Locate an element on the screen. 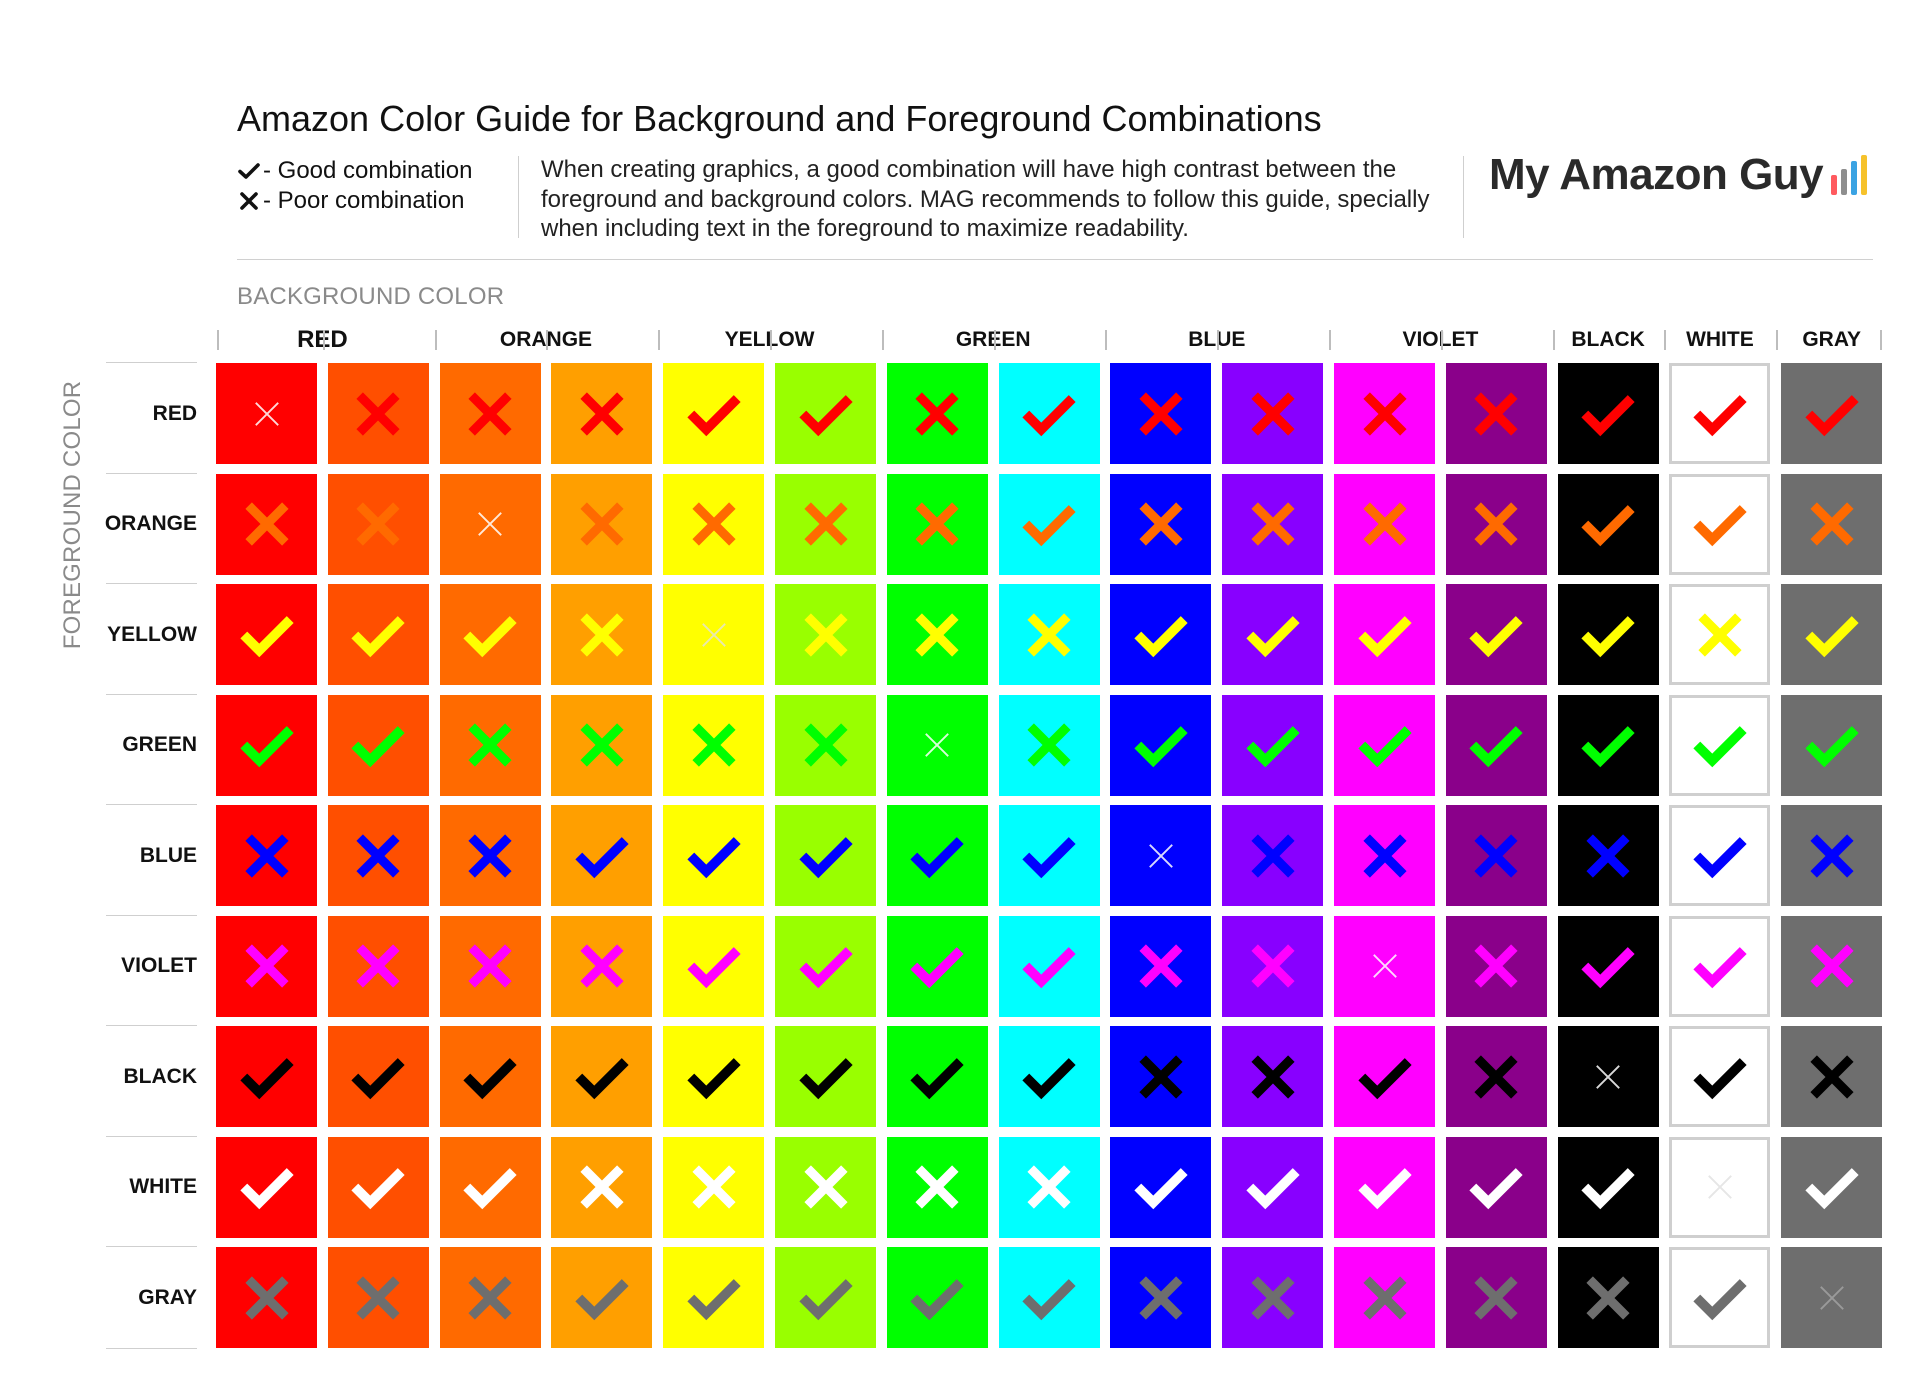  column-header-blue: BLUE is located at coordinates (1216, 340).